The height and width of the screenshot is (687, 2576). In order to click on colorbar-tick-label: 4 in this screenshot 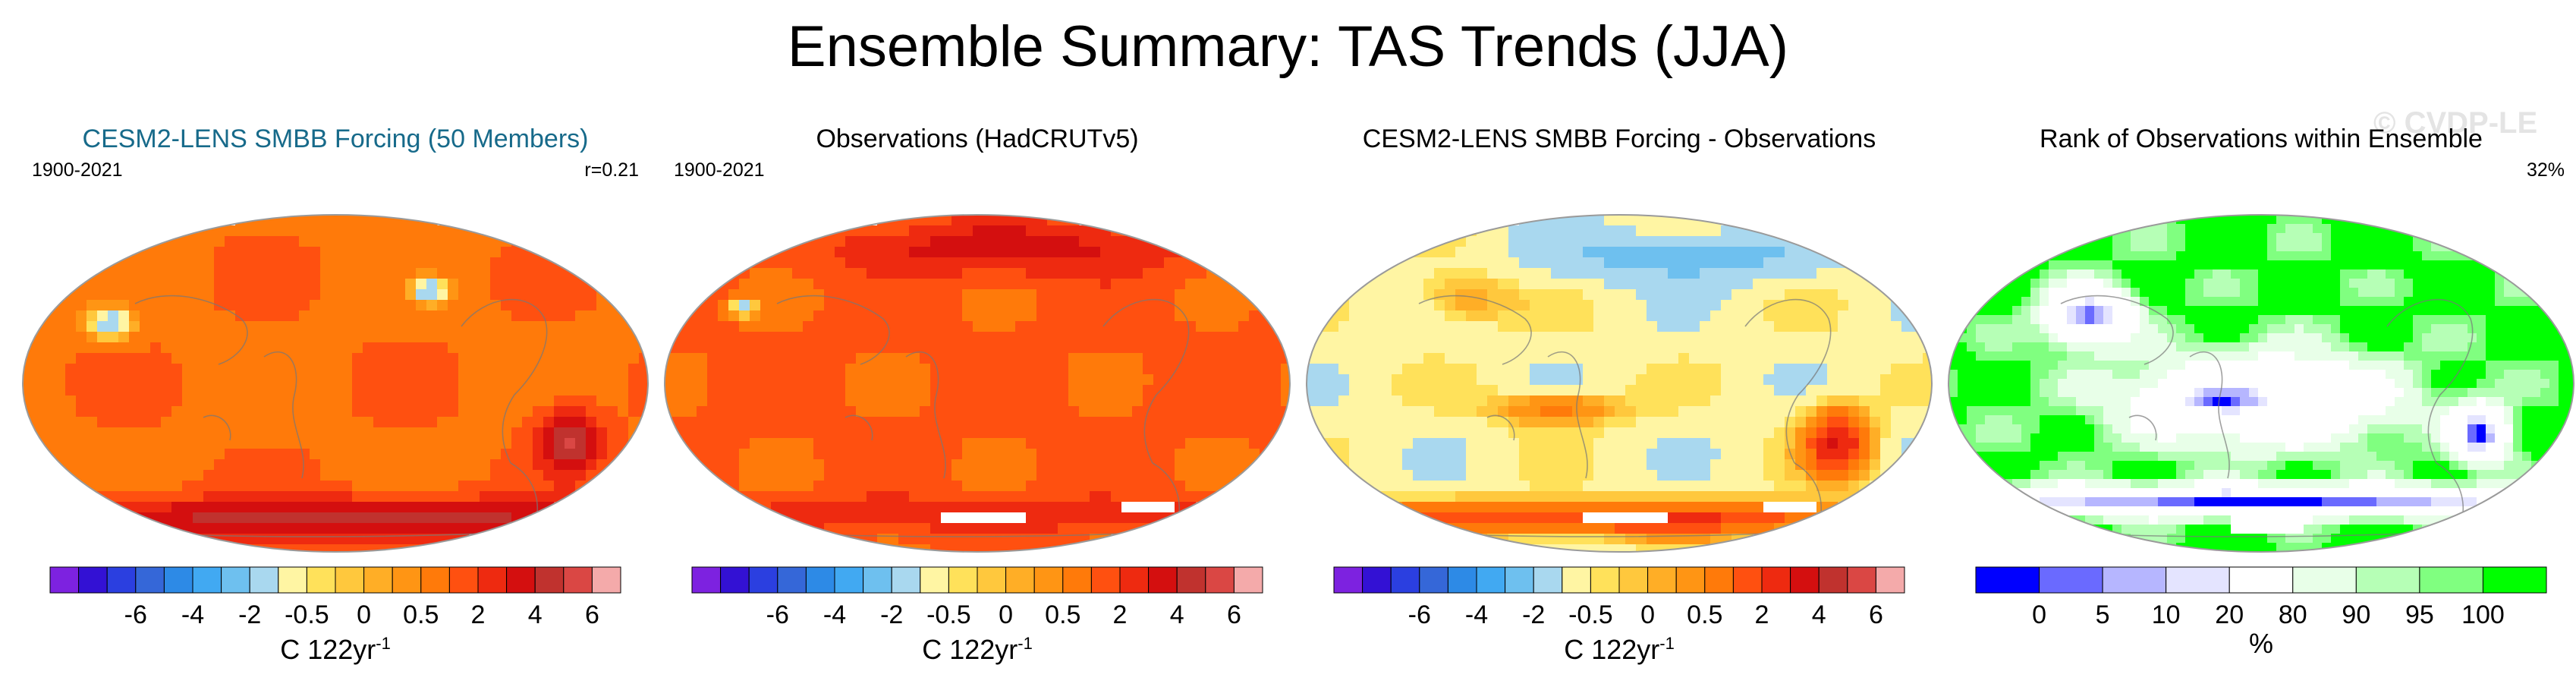, I will do `click(535, 614)`.